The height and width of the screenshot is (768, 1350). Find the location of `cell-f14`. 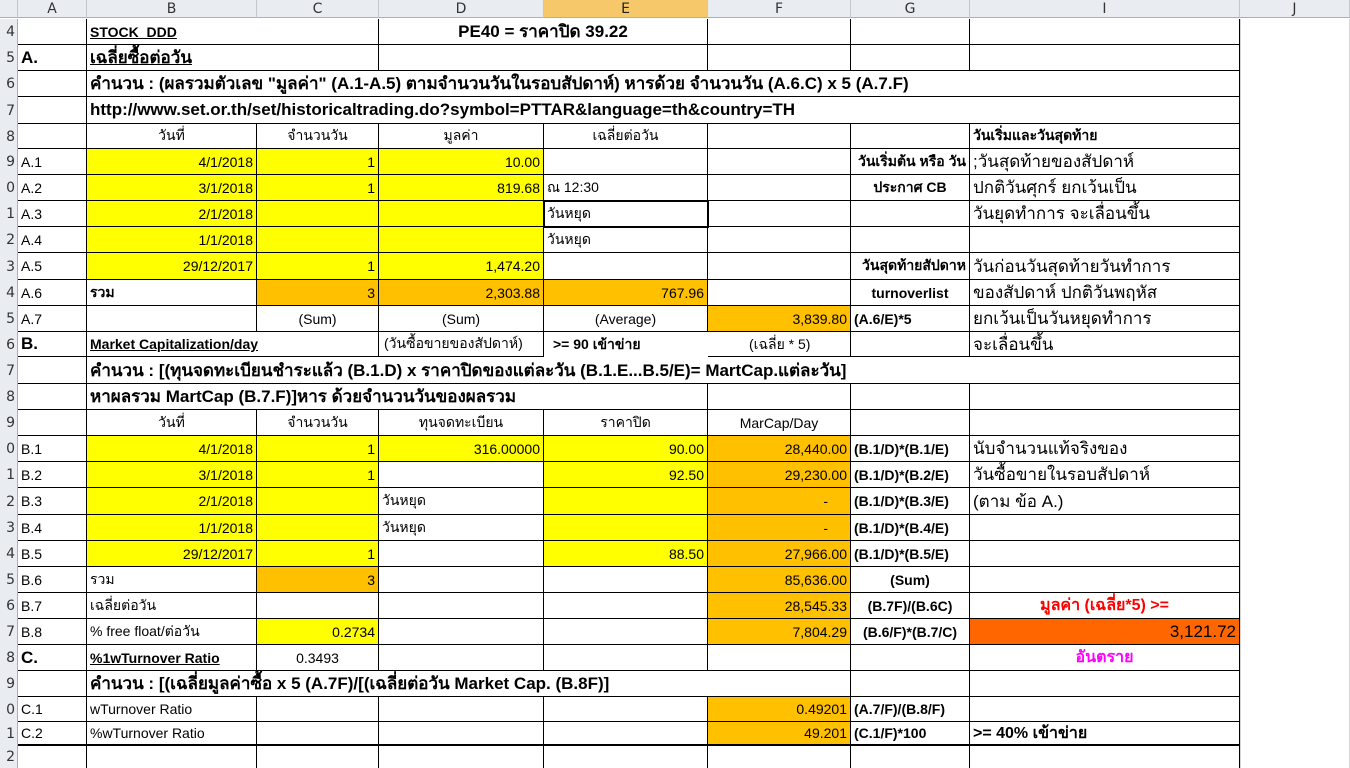

cell-f14 is located at coordinates (779, 293).